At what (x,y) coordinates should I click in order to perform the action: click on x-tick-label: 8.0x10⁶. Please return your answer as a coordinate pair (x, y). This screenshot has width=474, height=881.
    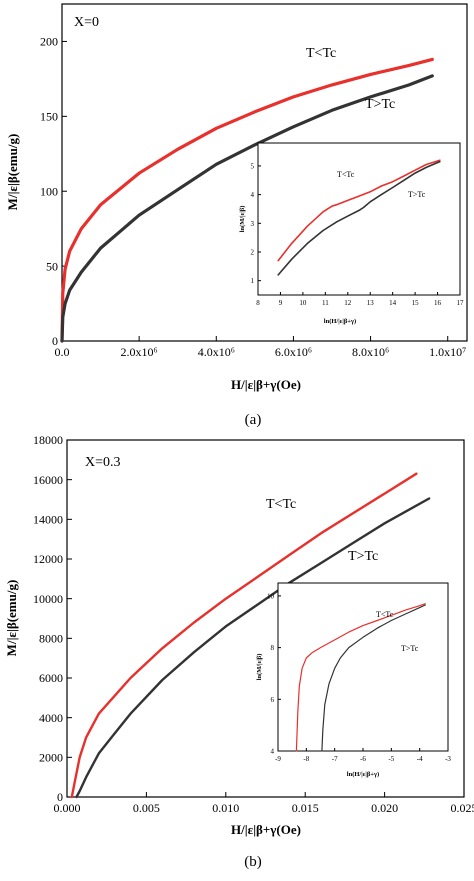
    Looking at the image, I should click on (370, 352).